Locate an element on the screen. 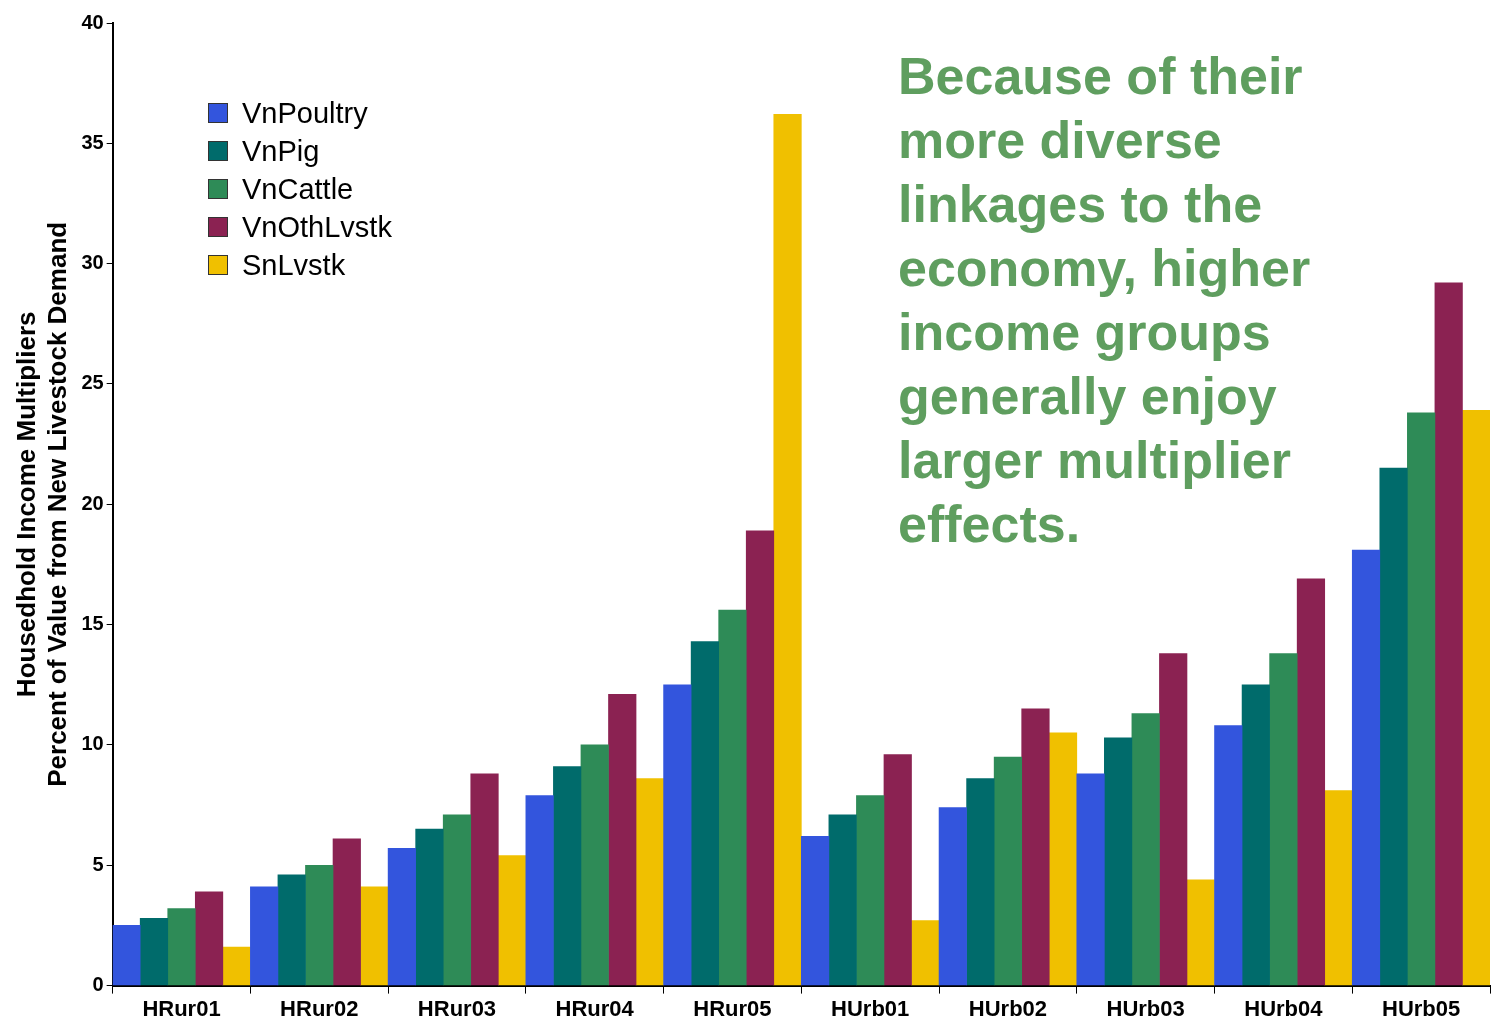 Image resolution: width=1500 pixels, height=1034 pixels. legend-label: VnOthLvstk is located at coordinates (317, 227).